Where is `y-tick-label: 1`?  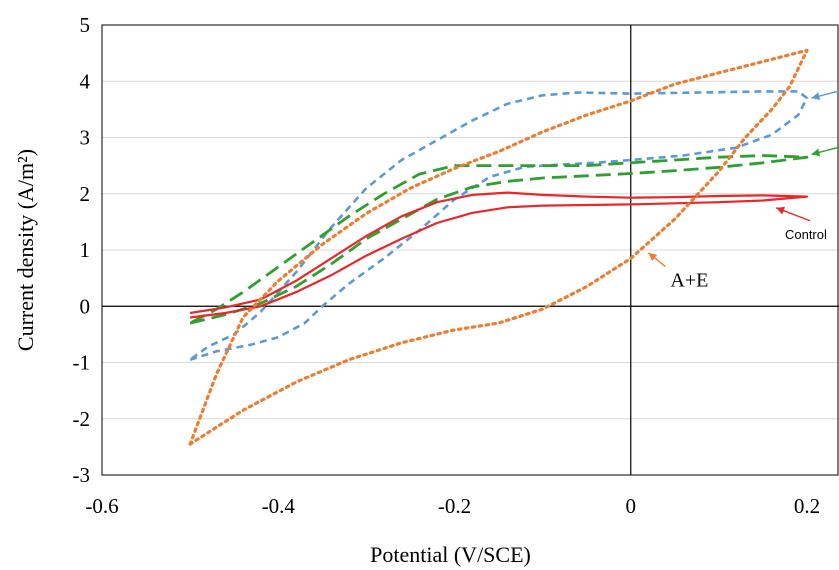
y-tick-label: 1 is located at coordinates (85, 250).